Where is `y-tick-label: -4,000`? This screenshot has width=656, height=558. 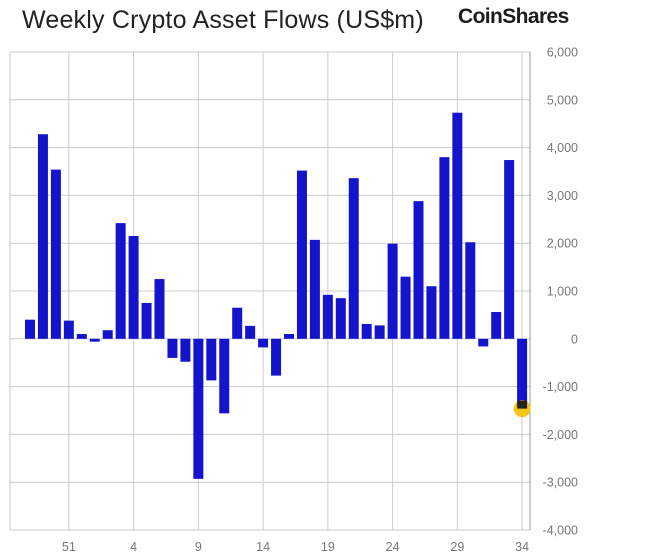
y-tick-label: -4,000 is located at coordinates (560, 531).